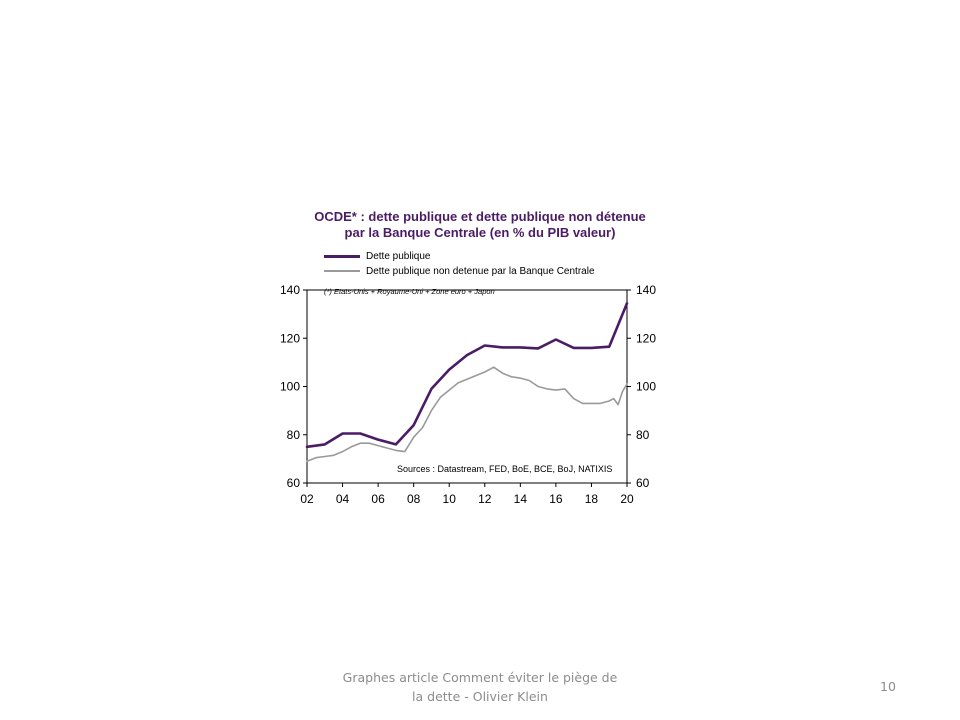 The image size is (960, 720). Describe the element at coordinates (450, 499) in the screenshot. I see `x-tick-label: 10` at that location.